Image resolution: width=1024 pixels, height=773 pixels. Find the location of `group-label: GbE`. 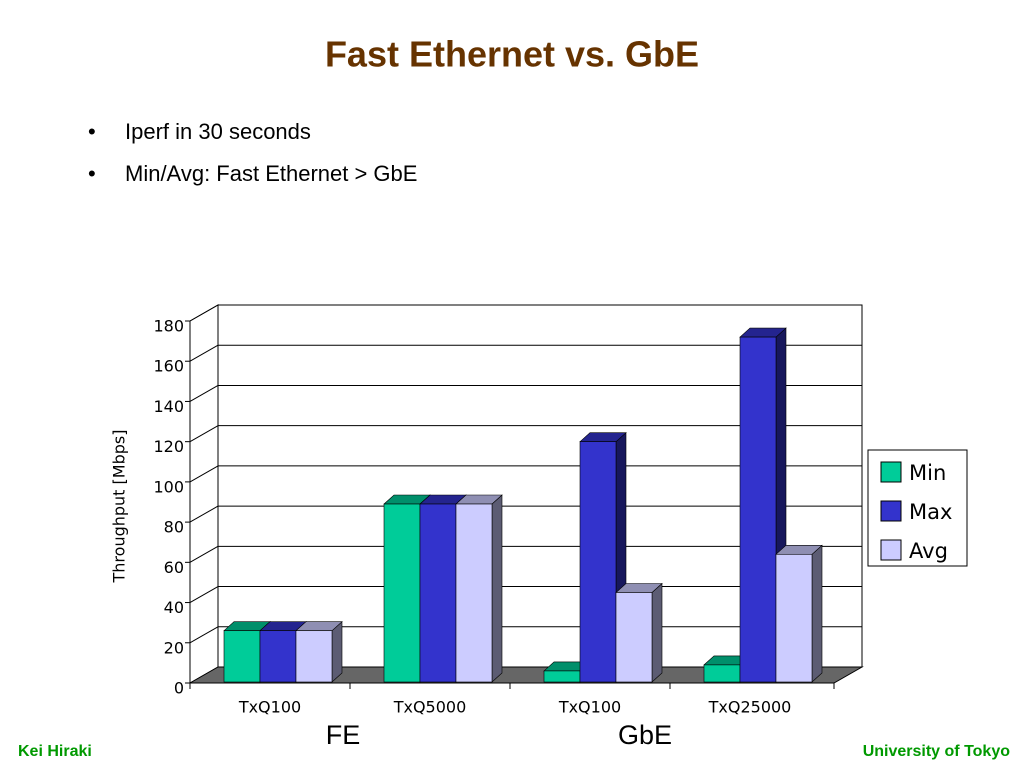

group-label: GbE is located at coordinates (645, 735).